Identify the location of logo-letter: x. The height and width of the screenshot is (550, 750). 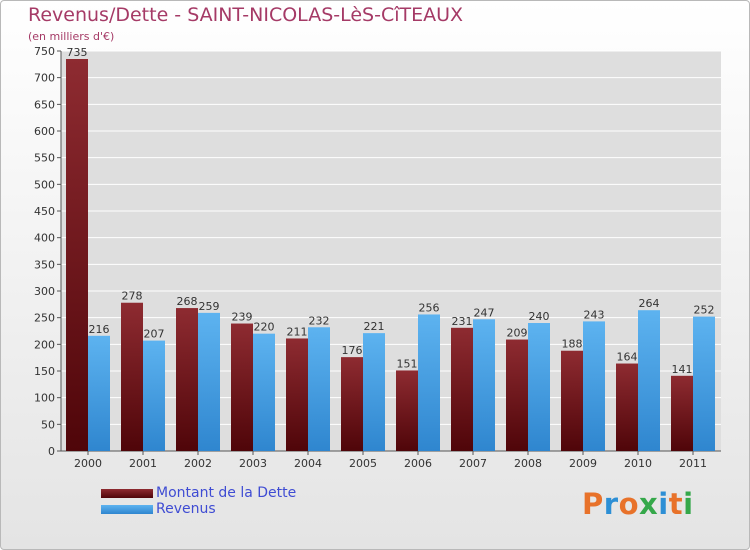
(649, 504).